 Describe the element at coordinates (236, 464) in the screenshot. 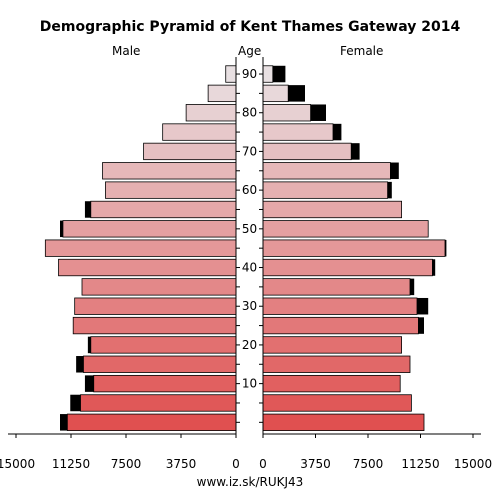

I see `male-x-tick-label: 0` at that location.